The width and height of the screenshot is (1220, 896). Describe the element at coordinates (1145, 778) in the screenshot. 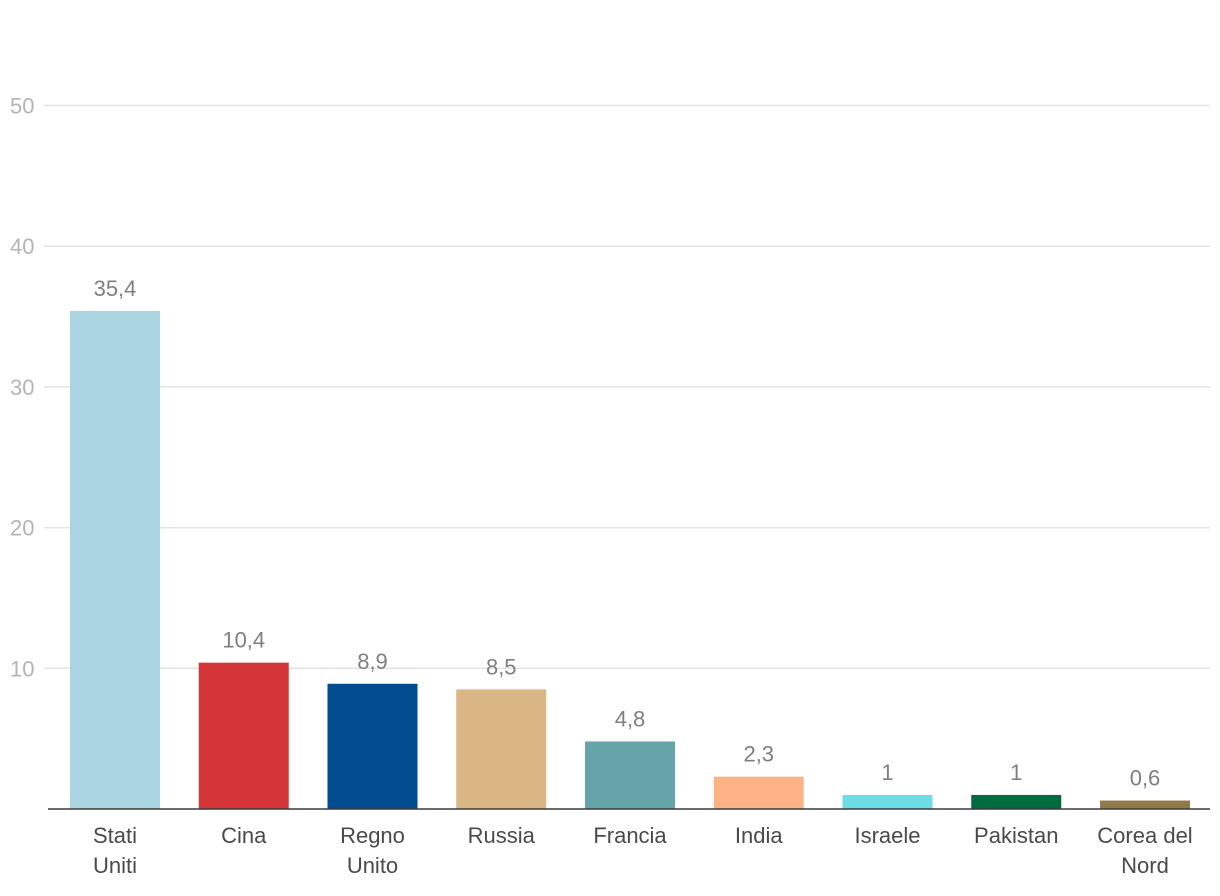

I see `value-label: 0,6` at that location.